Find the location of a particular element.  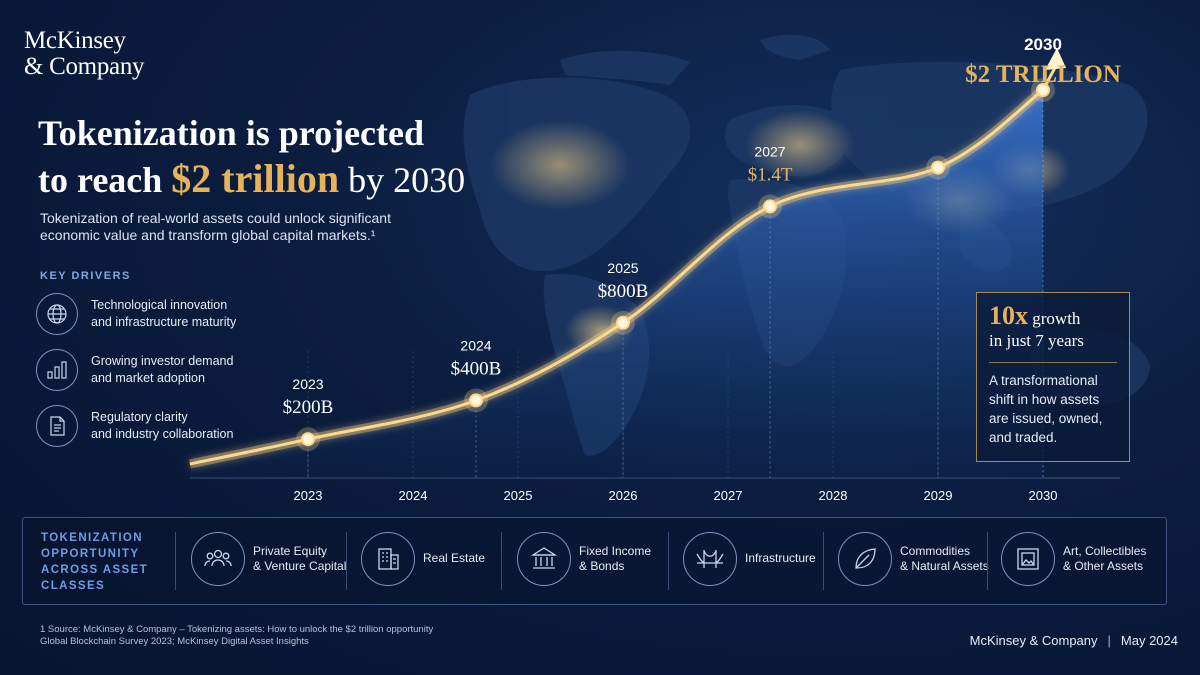

brand-line-1: McKinsey is located at coordinates (75, 40).